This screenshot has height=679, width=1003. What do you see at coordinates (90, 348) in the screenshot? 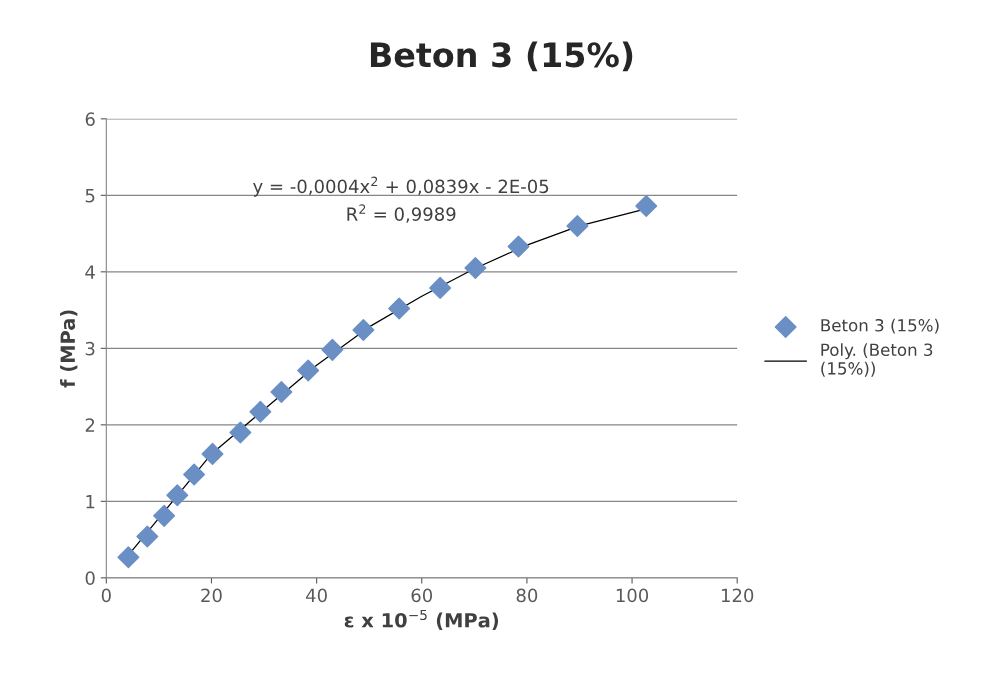
I see `y-tick-label: 3` at bounding box center [90, 348].